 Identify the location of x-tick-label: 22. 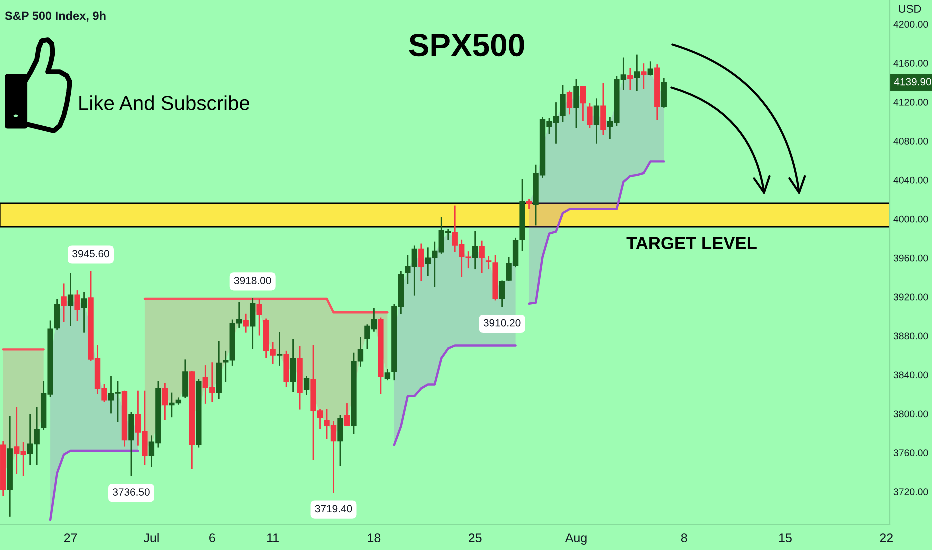
(886, 538).